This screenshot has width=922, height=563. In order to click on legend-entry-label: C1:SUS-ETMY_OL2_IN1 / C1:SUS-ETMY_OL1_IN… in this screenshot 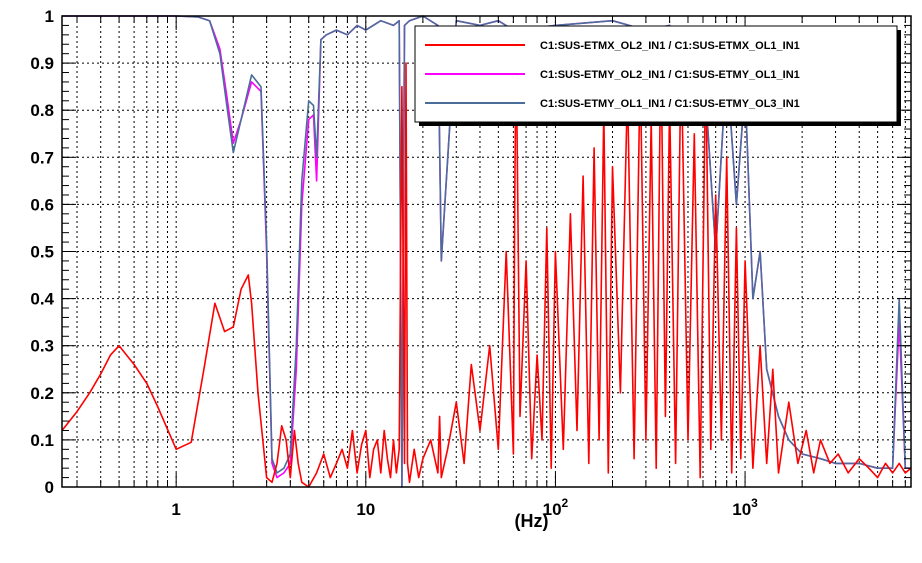, I will do `click(670, 75)`.